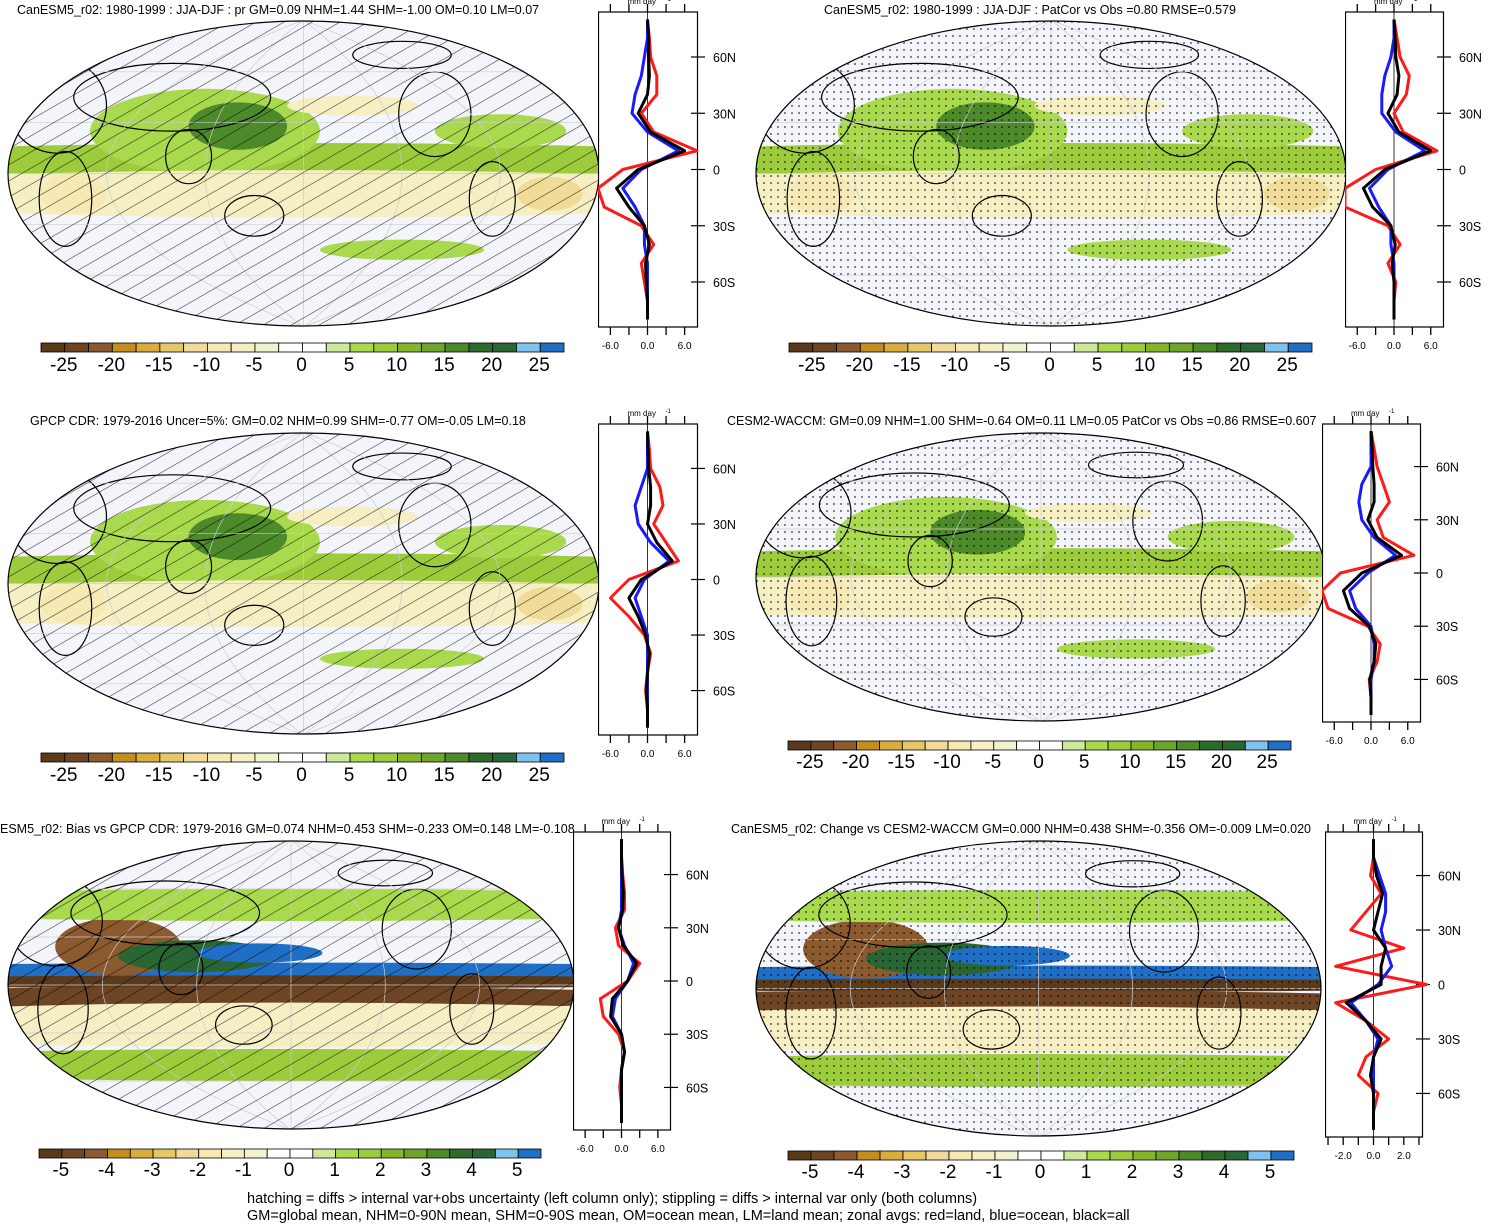 The height and width of the screenshot is (1224, 1488). I want to click on colorbar-label: 1, so click(334, 1170).